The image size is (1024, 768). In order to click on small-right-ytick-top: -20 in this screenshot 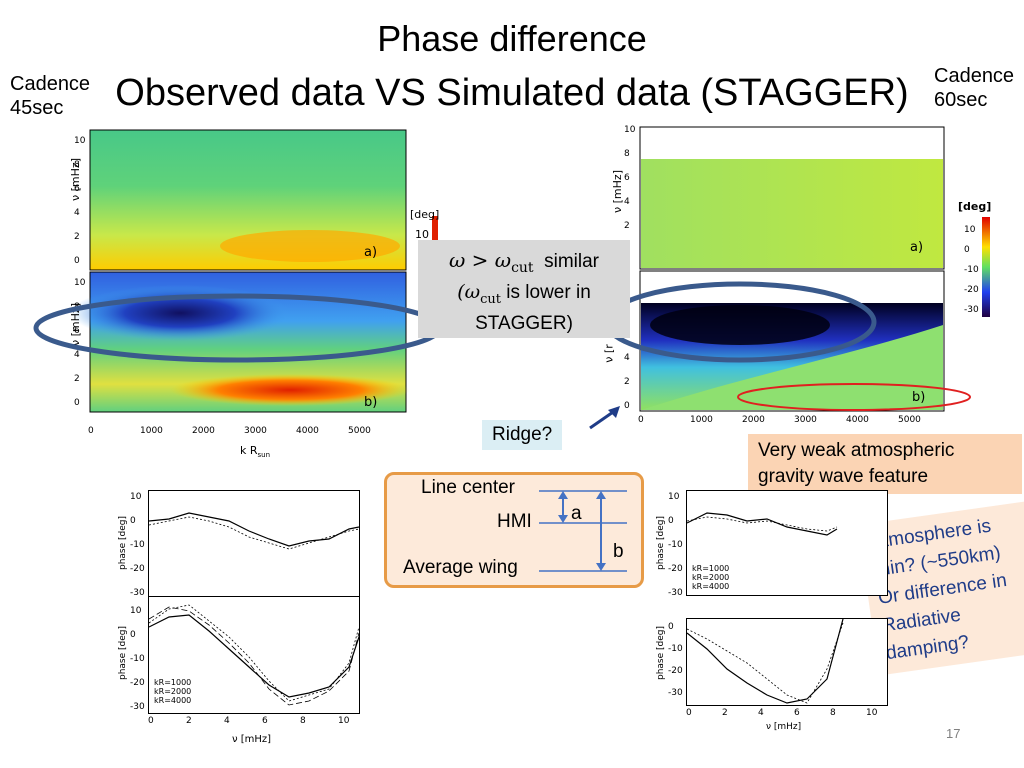, I will do `click(675, 569)`.